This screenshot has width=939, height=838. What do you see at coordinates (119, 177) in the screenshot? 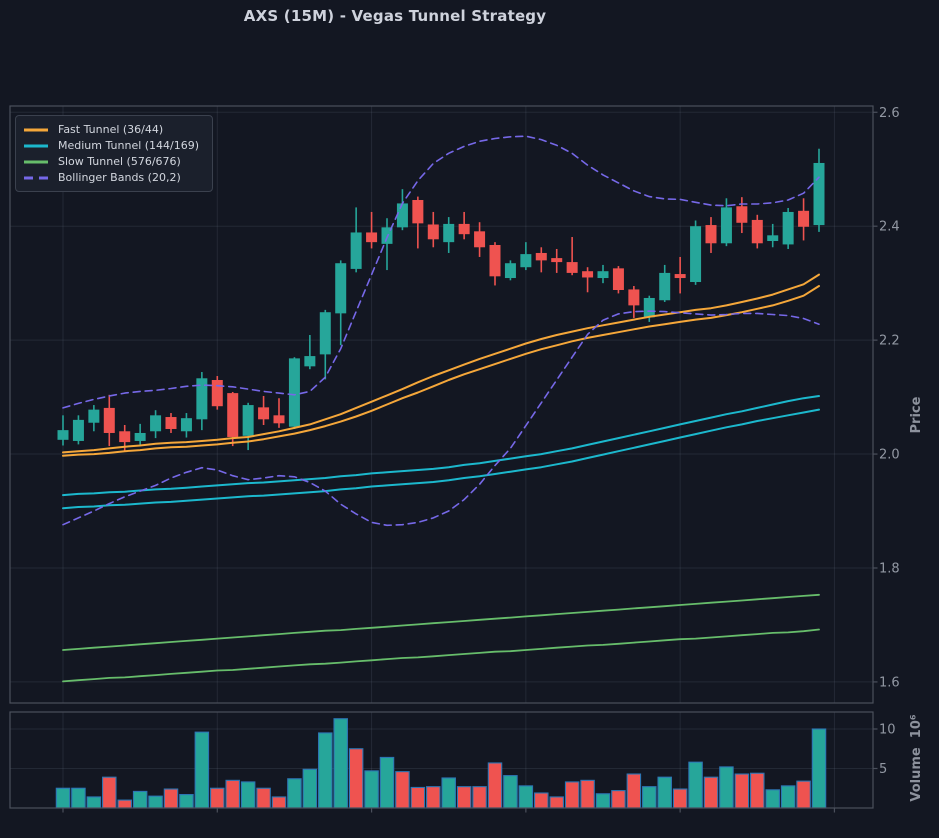
I see `legend-item-label: Bollinger Bands (20,2)` at bounding box center [119, 177].